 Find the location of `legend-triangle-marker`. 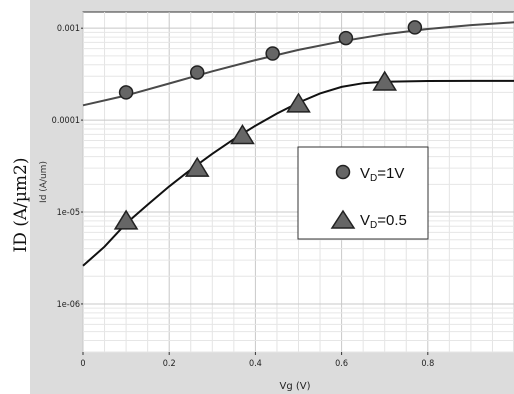

legend-triangle-marker is located at coordinates (343, 219).